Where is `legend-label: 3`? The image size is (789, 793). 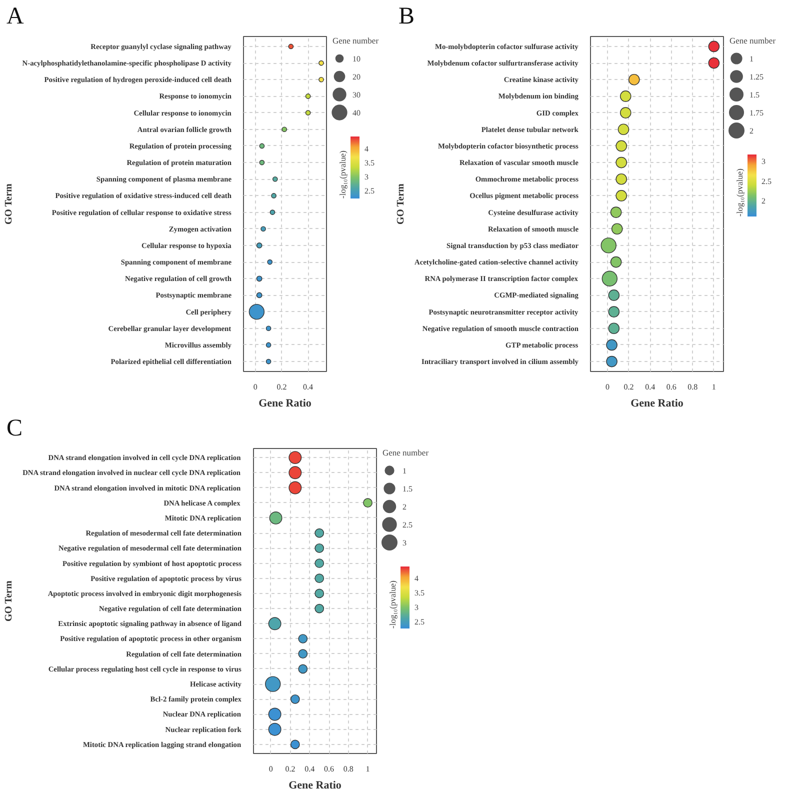
legend-label: 3 is located at coordinates (404, 543).